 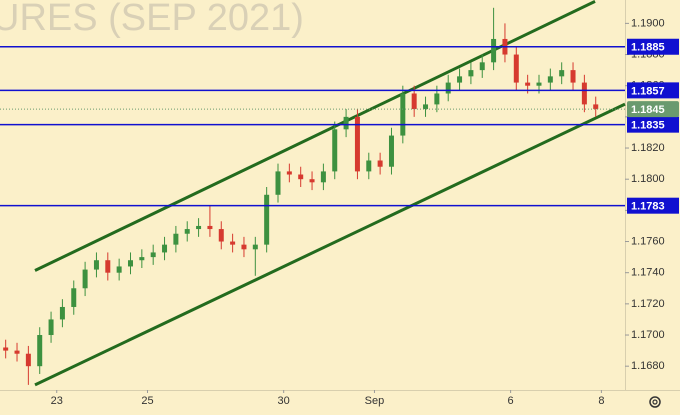 What do you see at coordinates (648, 179) in the screenshot?
I see `y-tick-label: 1.1800` at bounding box center [648, 179].